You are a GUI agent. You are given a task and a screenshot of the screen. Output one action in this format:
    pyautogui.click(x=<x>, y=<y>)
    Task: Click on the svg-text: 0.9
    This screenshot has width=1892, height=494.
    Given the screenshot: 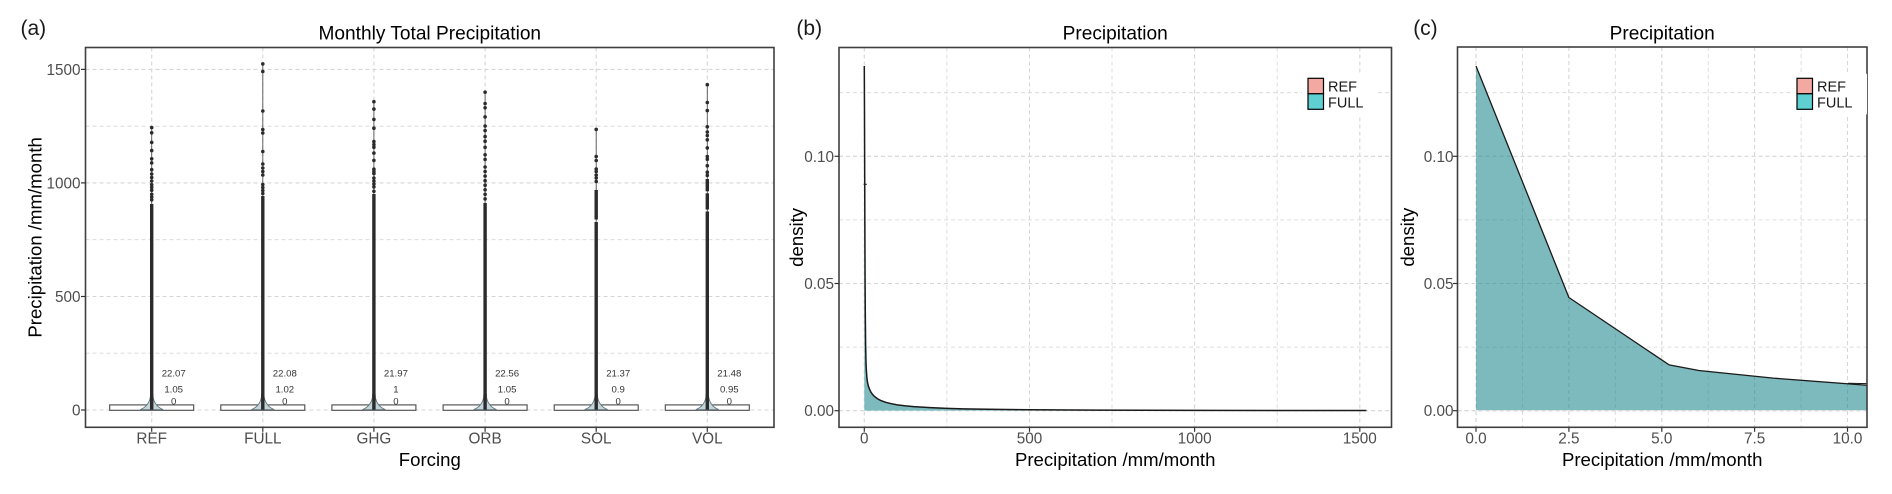 What is the action you would take?
    pyautogui.click(x=618, y=390)
    